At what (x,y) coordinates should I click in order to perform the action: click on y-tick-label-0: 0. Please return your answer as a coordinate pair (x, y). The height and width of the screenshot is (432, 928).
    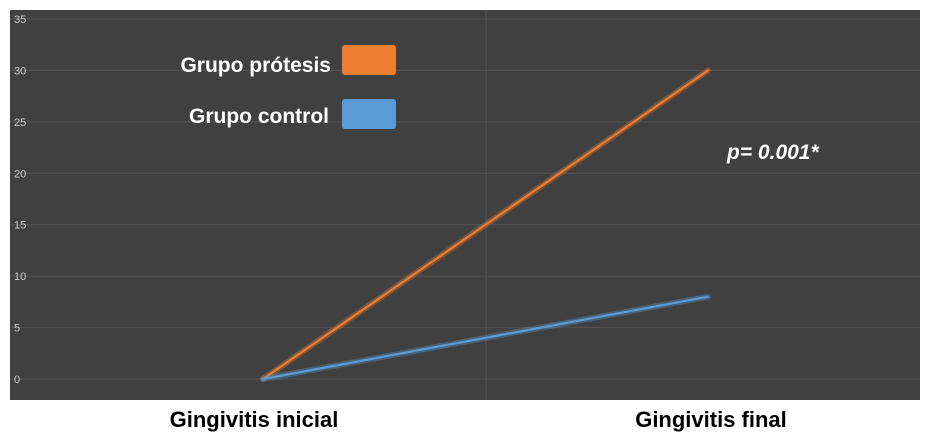
    Looking at the image, I should click on (17, 380).